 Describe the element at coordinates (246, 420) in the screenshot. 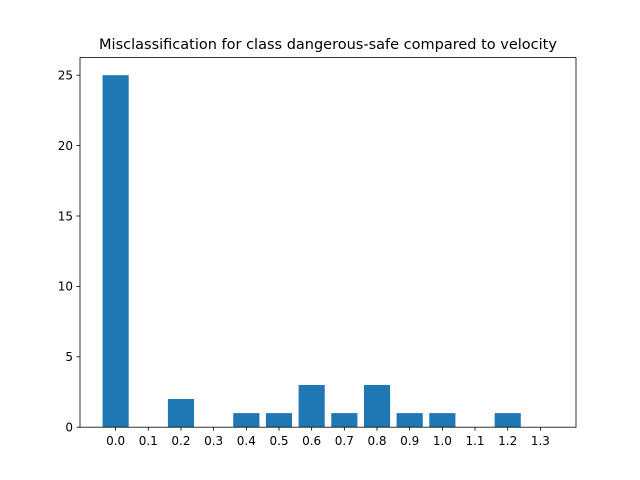

I see `bar-0.4` at that location.